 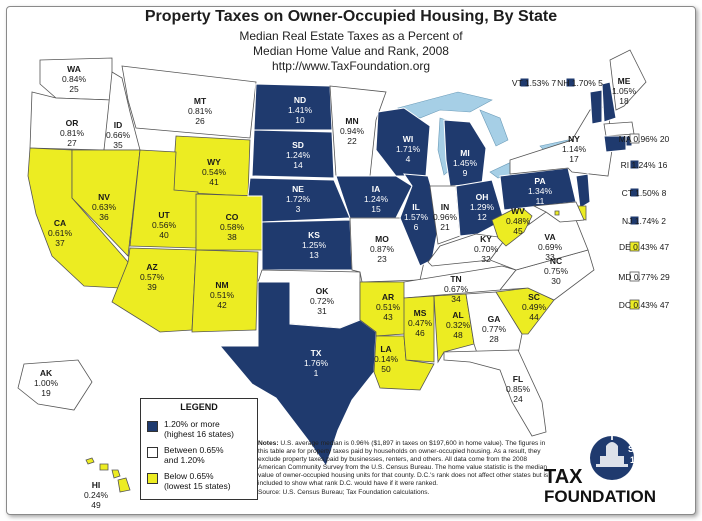 What do you see at coordinates (352, 141) in the screenshot?
I see `label-mn-rank: 22` at bounding box center [352, 141].